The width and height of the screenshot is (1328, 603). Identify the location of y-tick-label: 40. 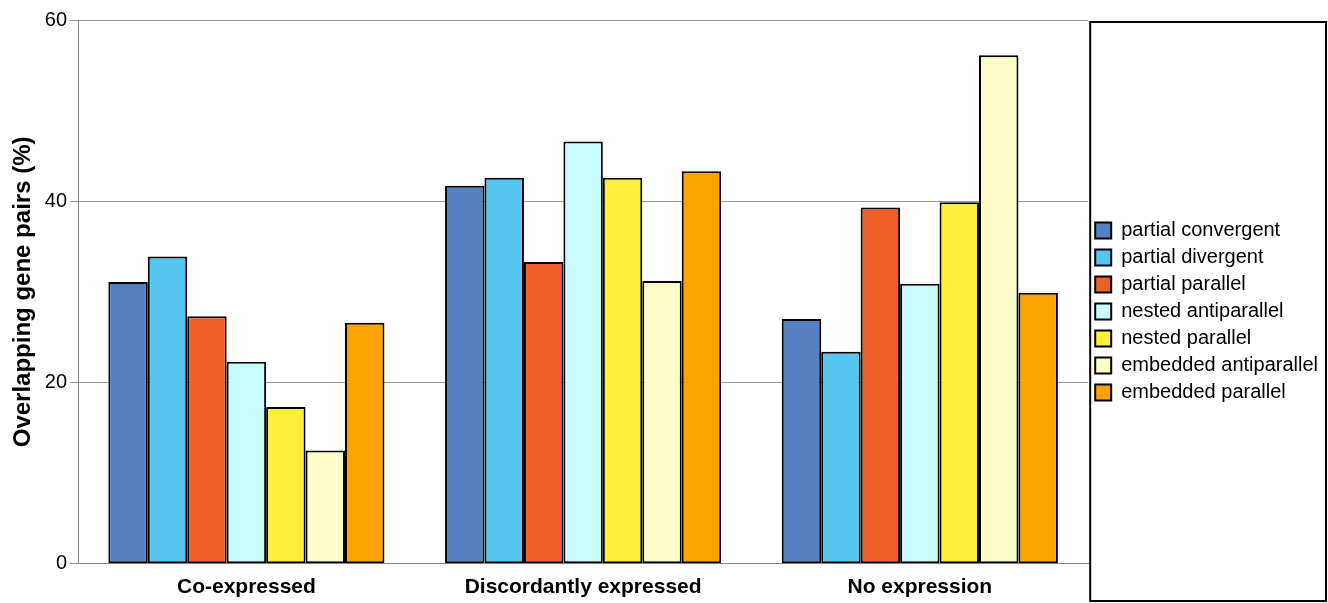
(56, 199).